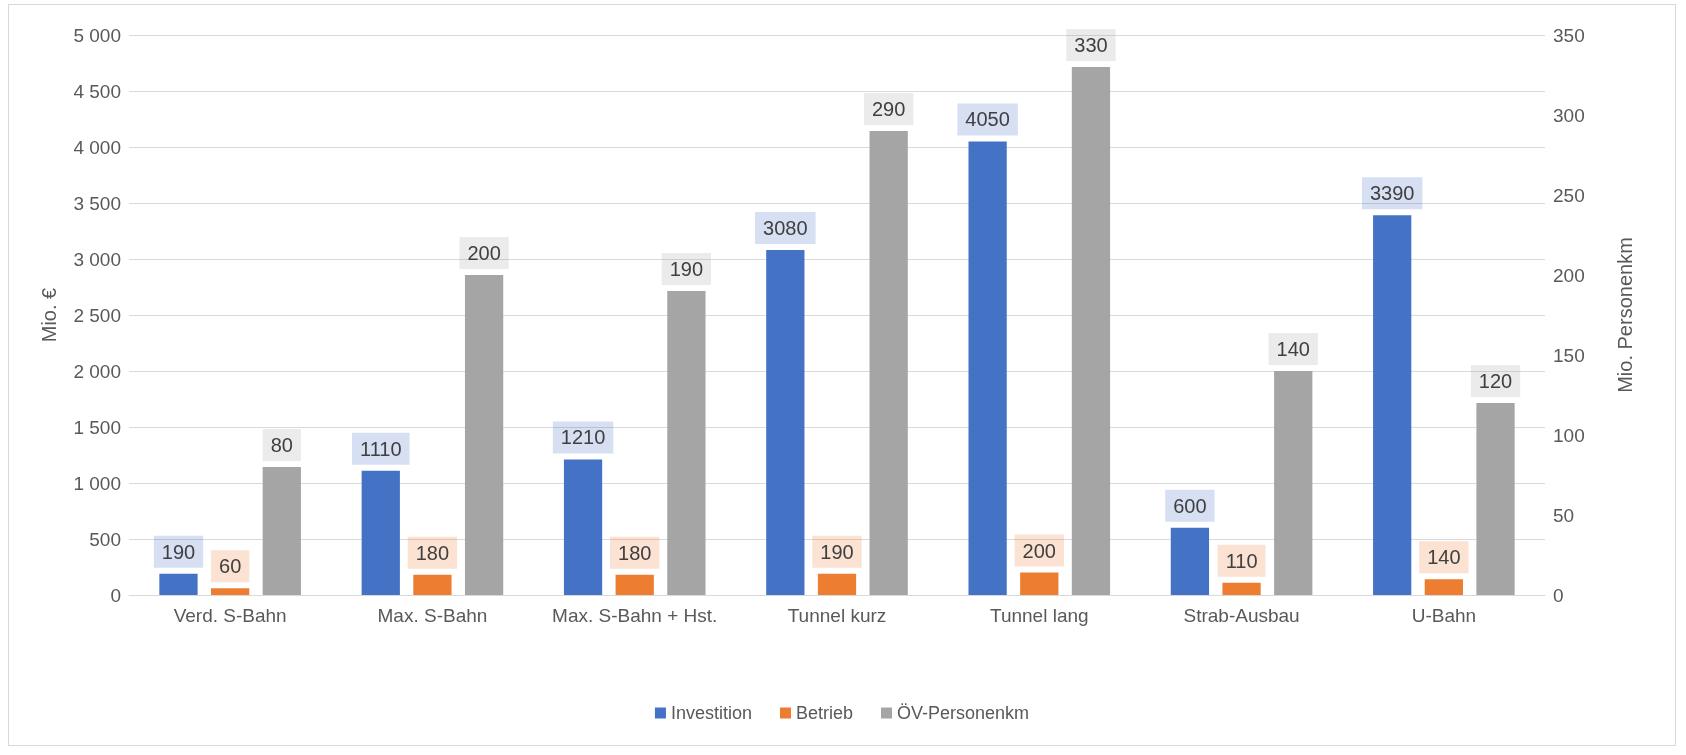 The height and width of the screenshot is (755, 1686). Describe the element at coordinates (1569, 35) in the screenshot. I see `y2-tick-label: 350` at that location.